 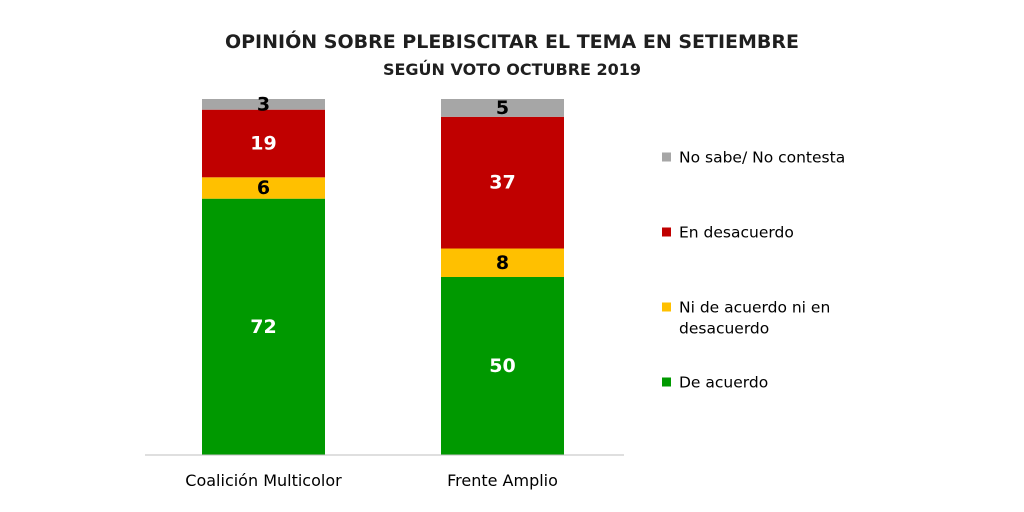 What do you see at coordinates (762, 158) in the screenshot?
I see `legend-label-no-sabe-no-contesta: No sabe/ No contesta` at bounding box center [762, 158].